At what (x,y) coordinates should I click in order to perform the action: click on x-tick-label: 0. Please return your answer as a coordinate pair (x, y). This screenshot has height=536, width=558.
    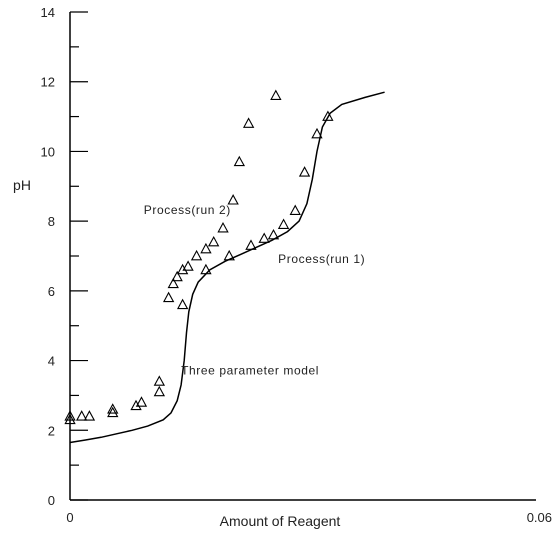
    Looking at the image, I should click on (69, 517).